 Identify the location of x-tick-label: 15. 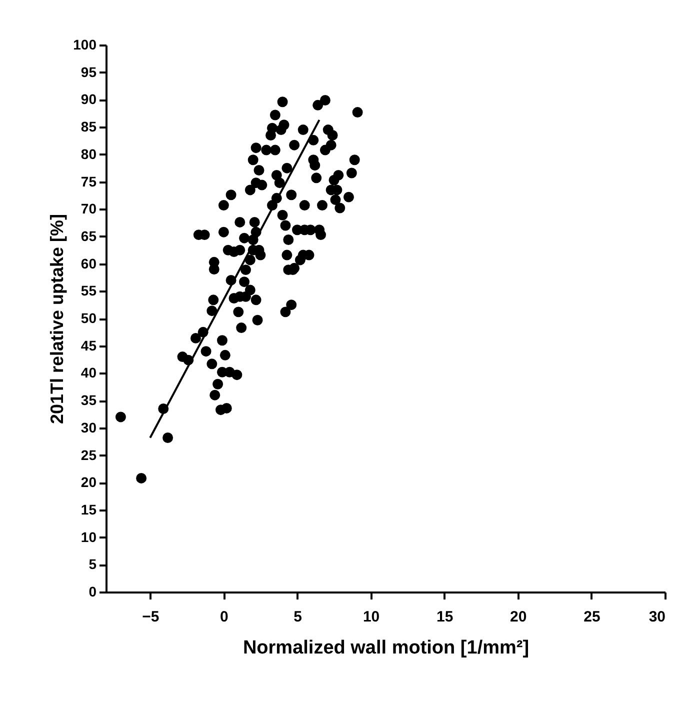
(445, 617).